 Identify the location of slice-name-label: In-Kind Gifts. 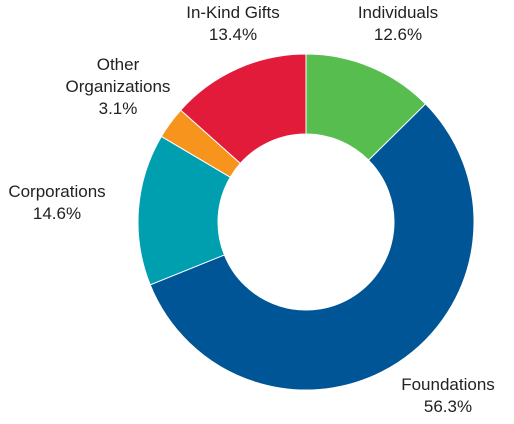
(233, 12).